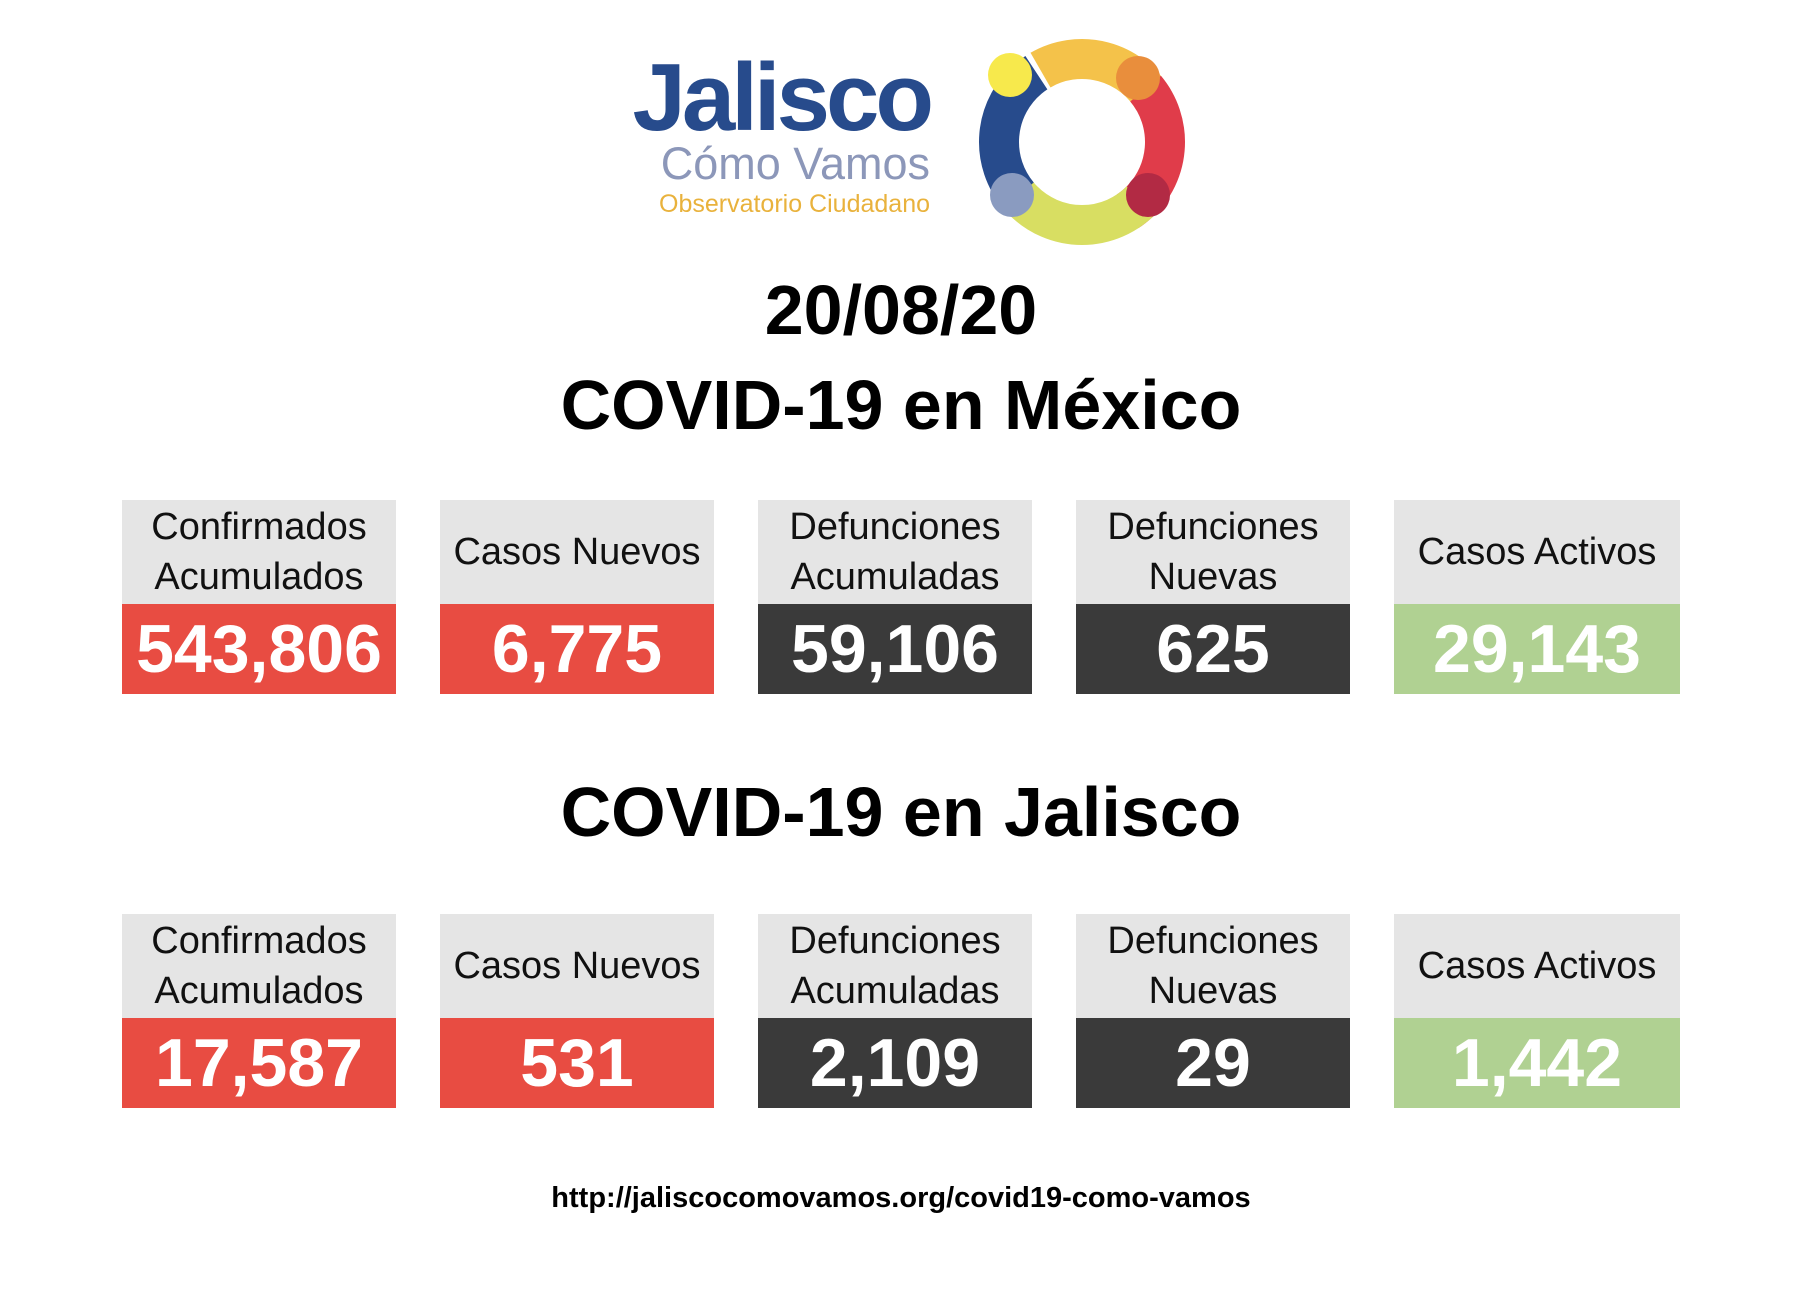 This screenshot has width=1802, height=1292. What do you see at coordinates (577, 1063) in the screenshot?
I see `stat-value: 531` at bounding box center [577, 1063].